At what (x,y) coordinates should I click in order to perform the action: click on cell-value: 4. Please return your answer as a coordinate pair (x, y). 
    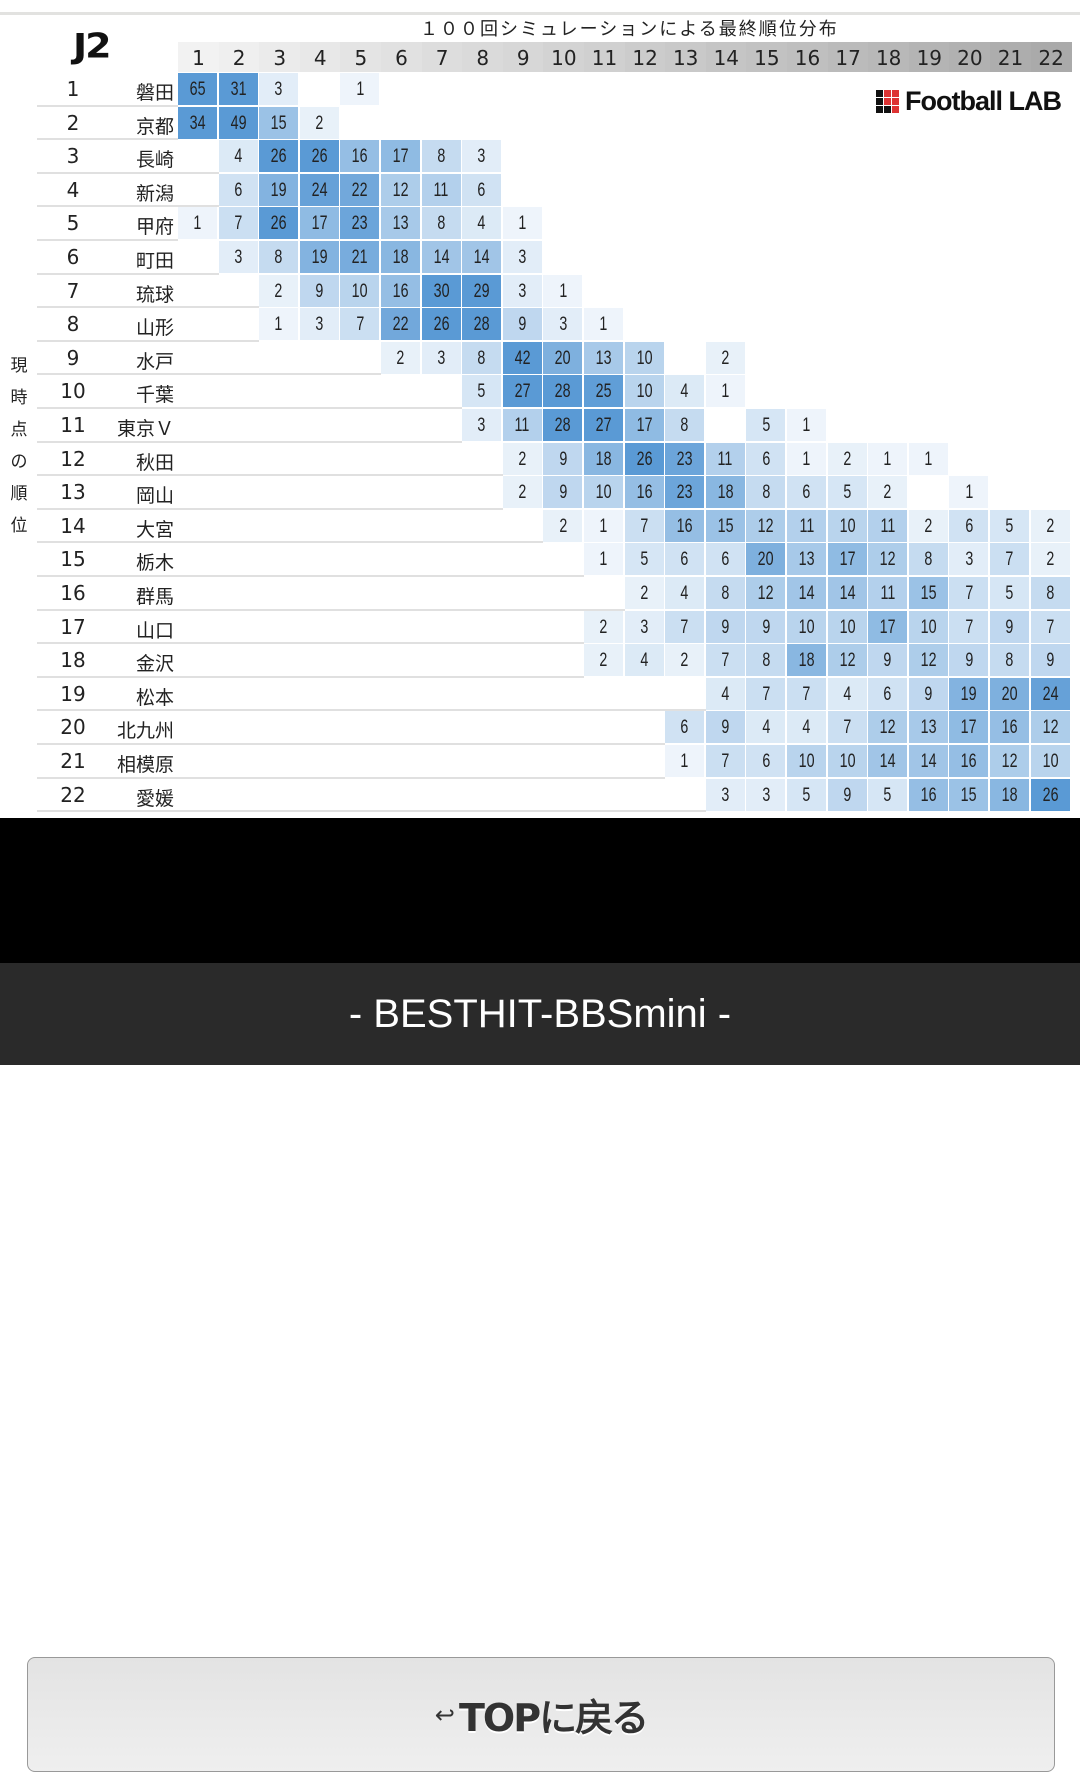
    Looking at the image, I should click on (806, 728).